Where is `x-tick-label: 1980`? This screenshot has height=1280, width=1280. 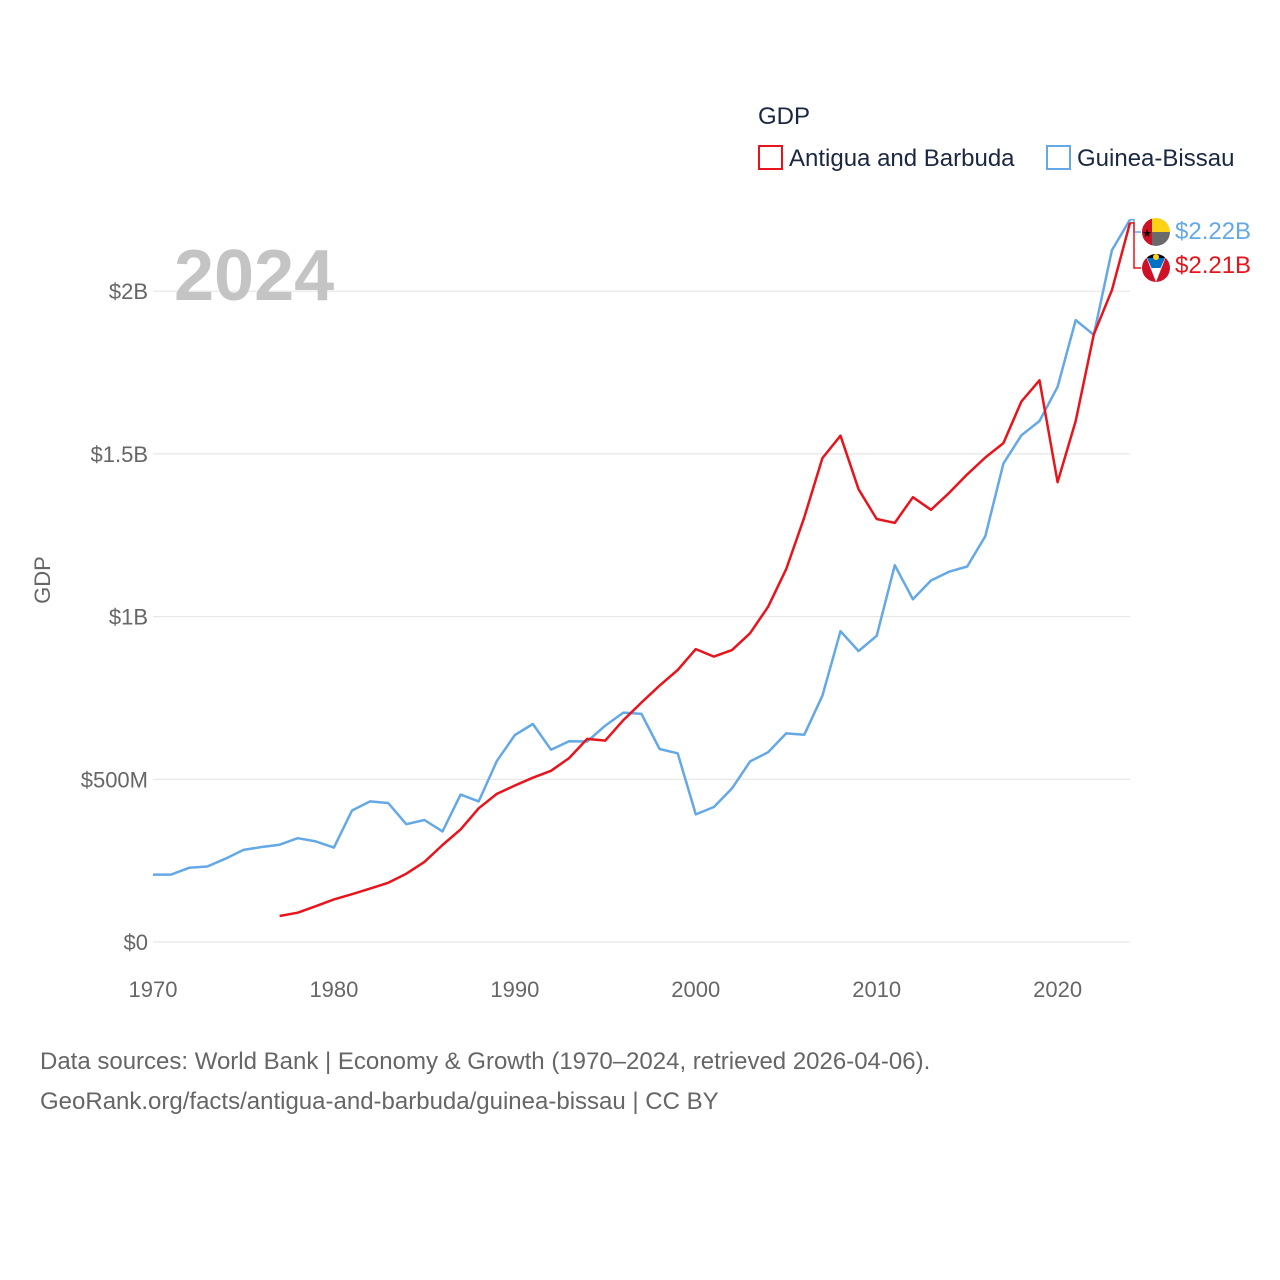
x-tick-label: 1980 is located at coordinates (333, 989).